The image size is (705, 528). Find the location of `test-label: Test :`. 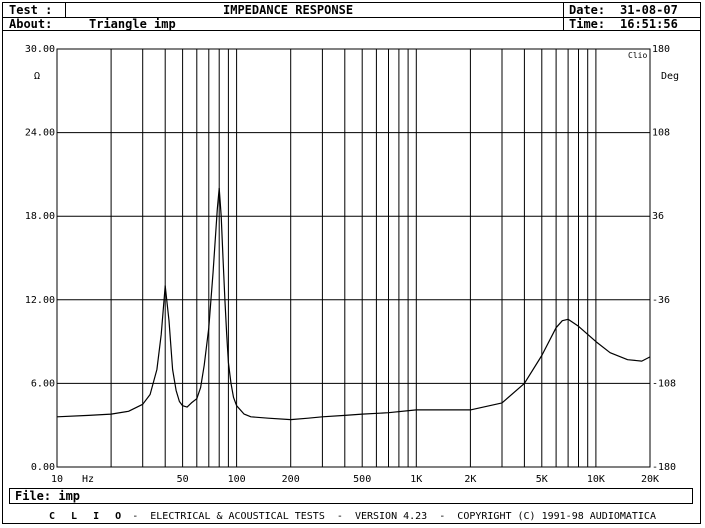

test-label: Test : is located at coordinates (31, 10).